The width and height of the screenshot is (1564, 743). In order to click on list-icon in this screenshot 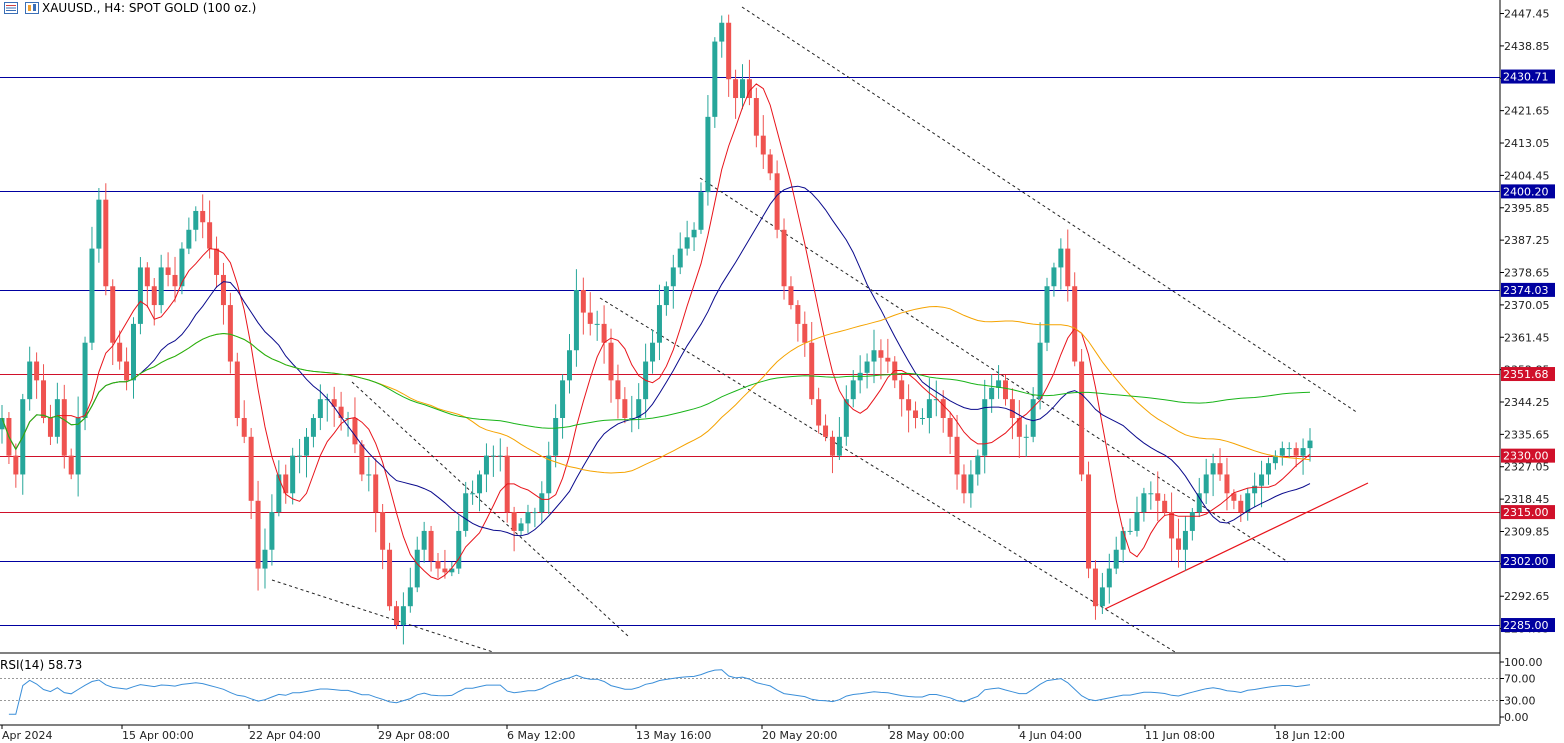, I will do `click(11, 8)`.